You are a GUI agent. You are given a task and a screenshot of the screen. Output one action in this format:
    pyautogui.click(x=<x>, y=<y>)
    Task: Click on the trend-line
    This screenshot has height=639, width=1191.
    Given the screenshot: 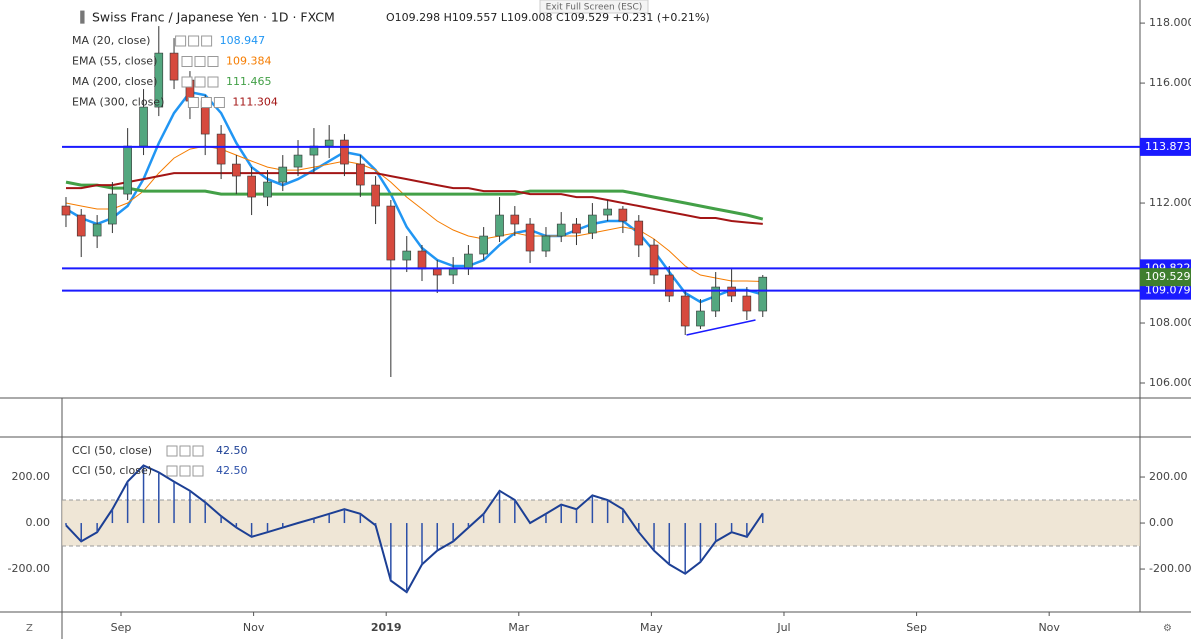 What is the action you would take?
    pyautogui.click(x=721, y=327)
    